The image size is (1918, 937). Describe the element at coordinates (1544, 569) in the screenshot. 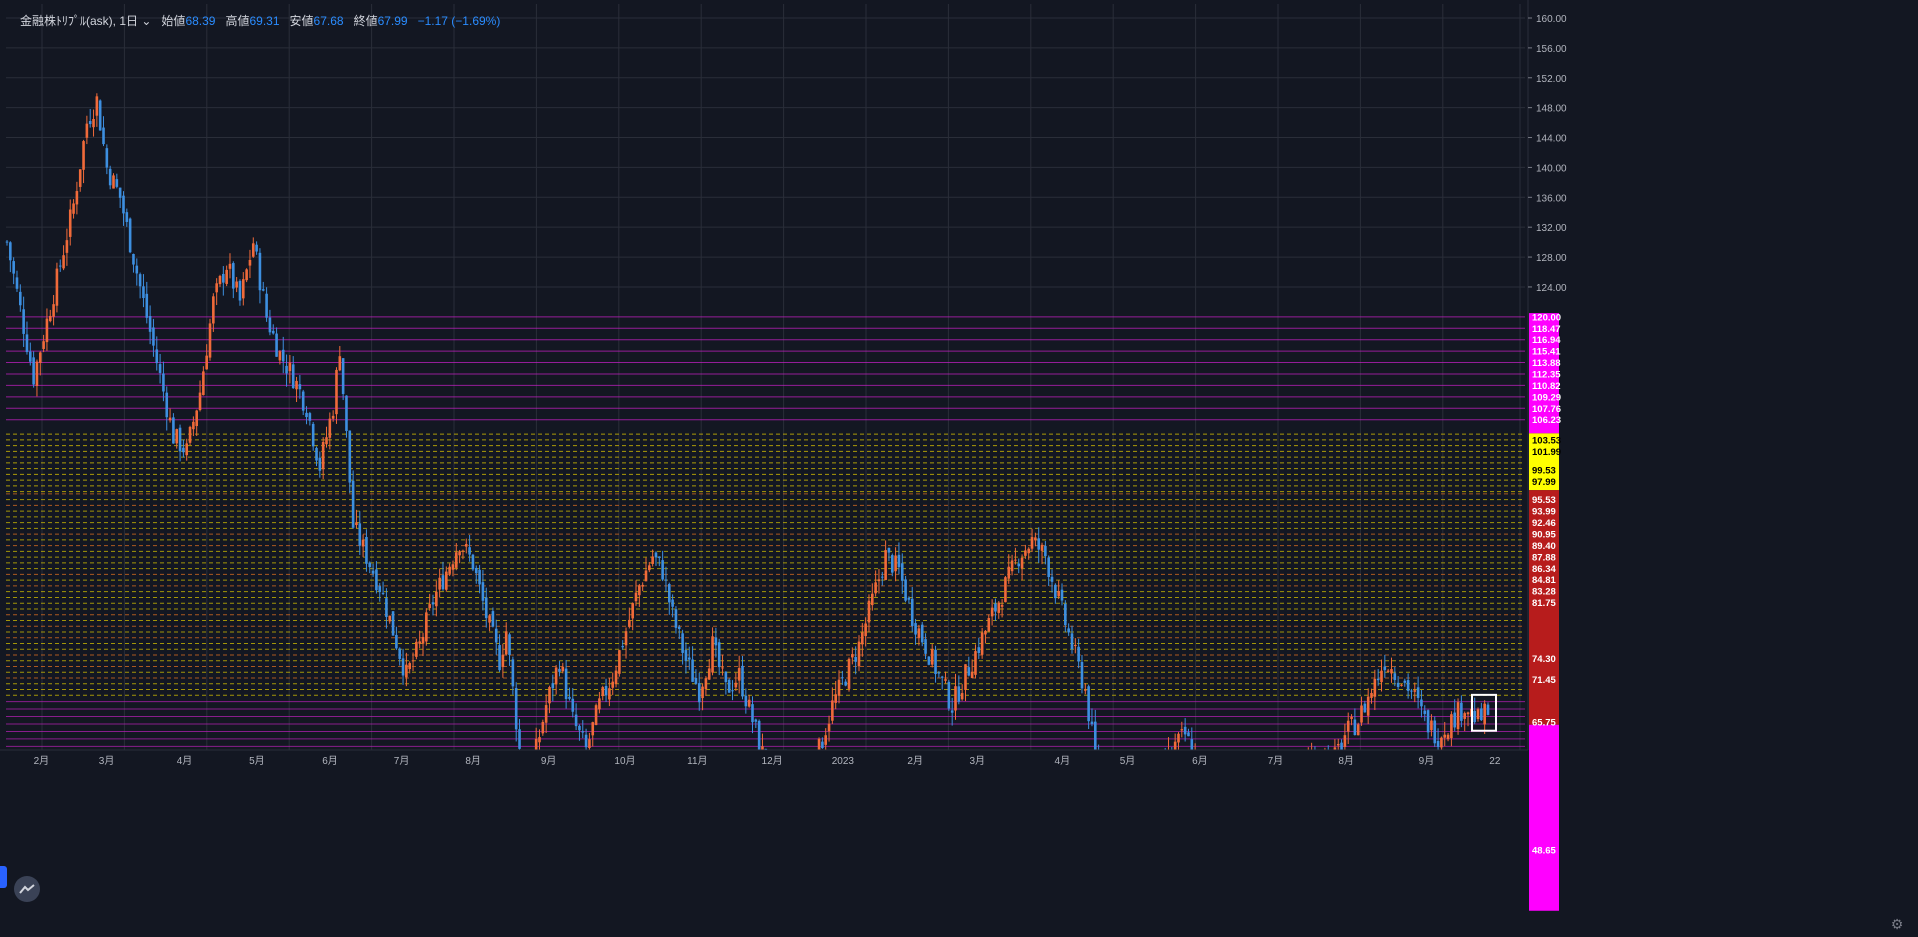

I see `level-price-label: 86.34` at that location.